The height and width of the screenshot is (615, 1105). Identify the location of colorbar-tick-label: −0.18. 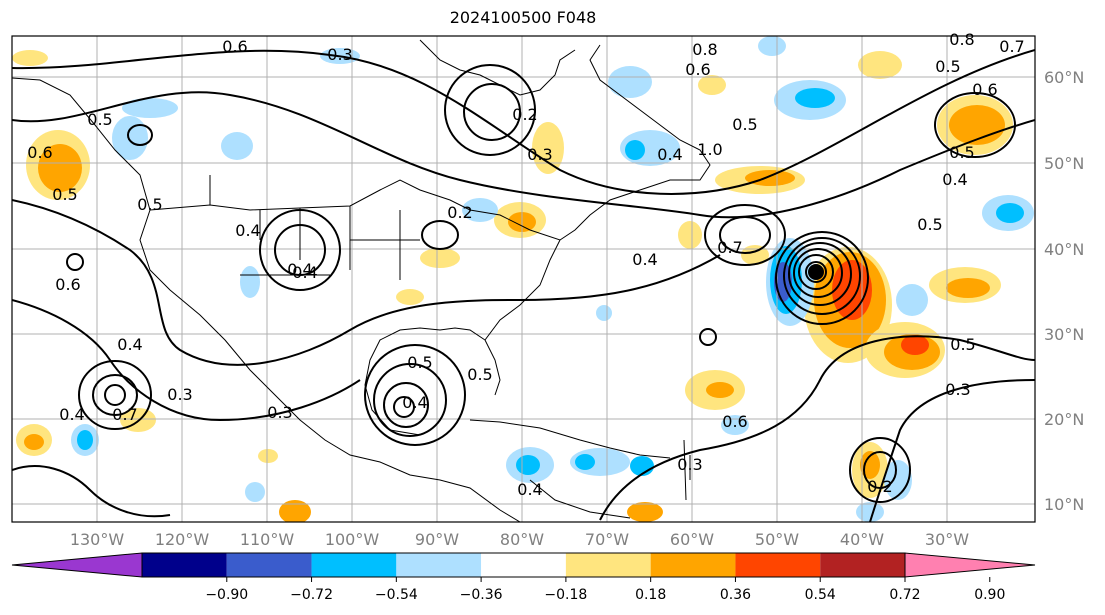
(565, 595).